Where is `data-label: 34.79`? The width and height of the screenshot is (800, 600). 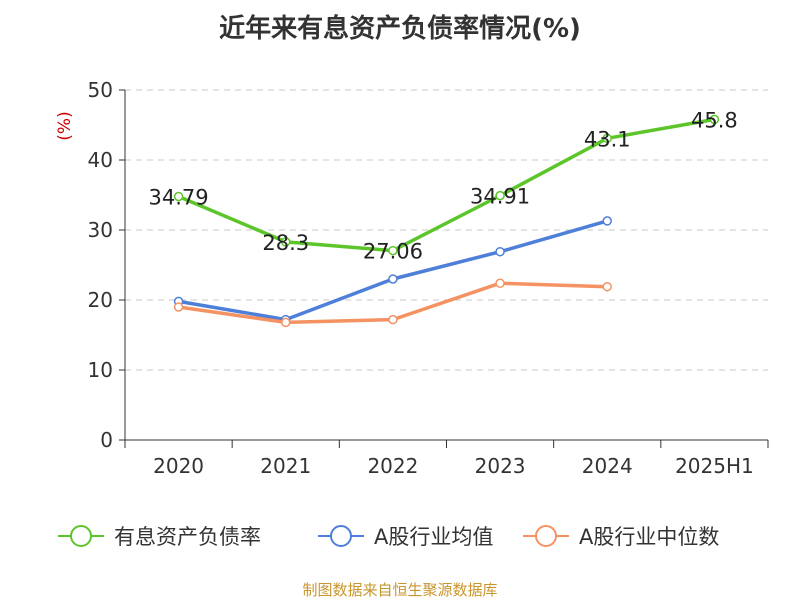 data-label: 34.79 is located at coordinates (179, 197).